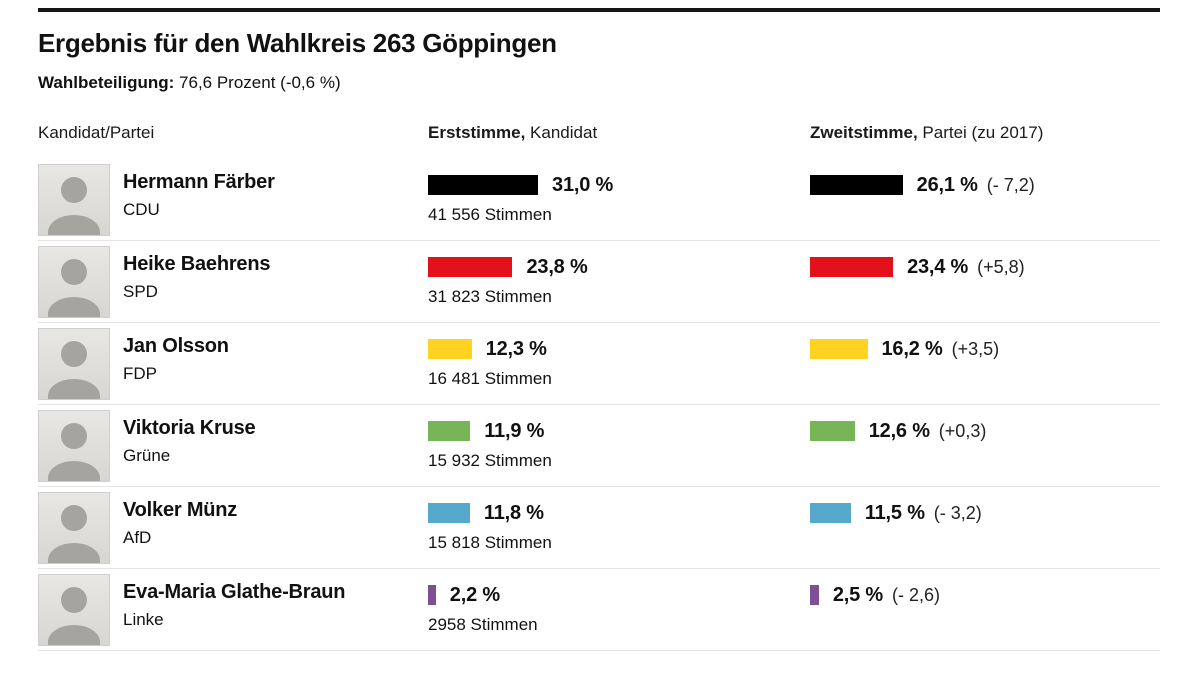  Describe the element at coordinates (947, 184) in the screenshot. I see `zweitstimme-percent: 26,1 %` at that location.